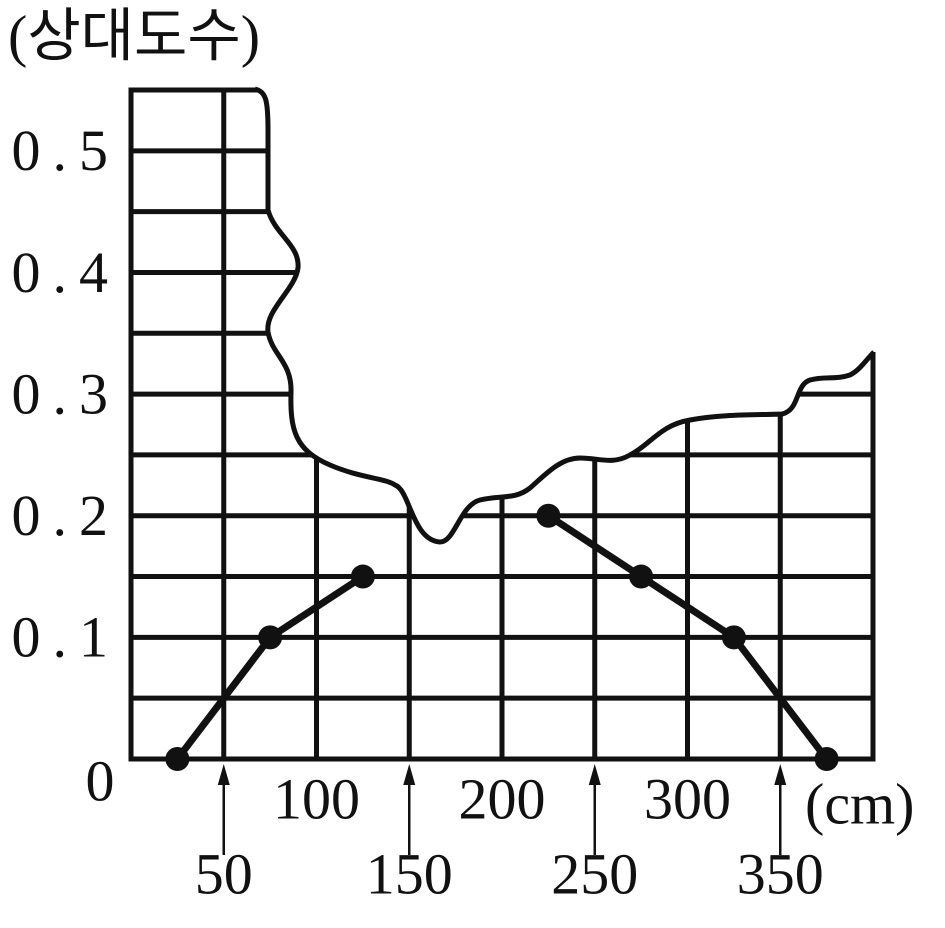  What do you see at coordinates (780, 873) in the screenshot?
I see `x-tick-label: 350` at bounding box center [780, 873].